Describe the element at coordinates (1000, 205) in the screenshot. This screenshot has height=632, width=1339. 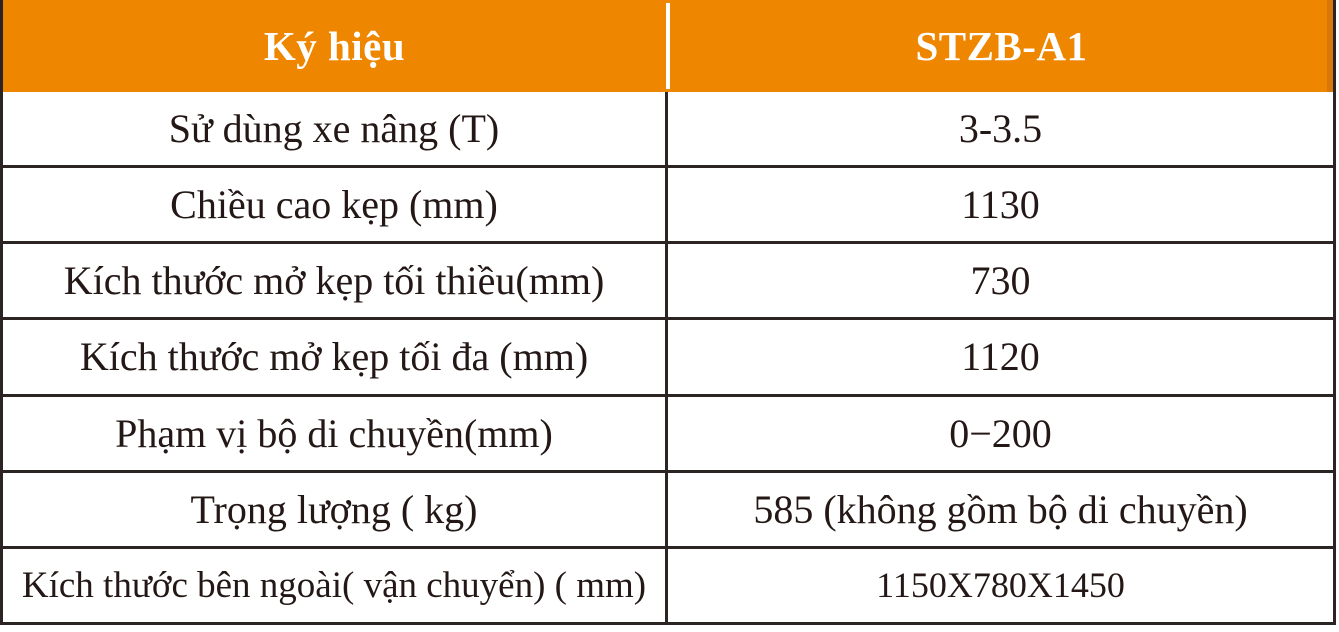
I see `row-value: 1130` at that location.